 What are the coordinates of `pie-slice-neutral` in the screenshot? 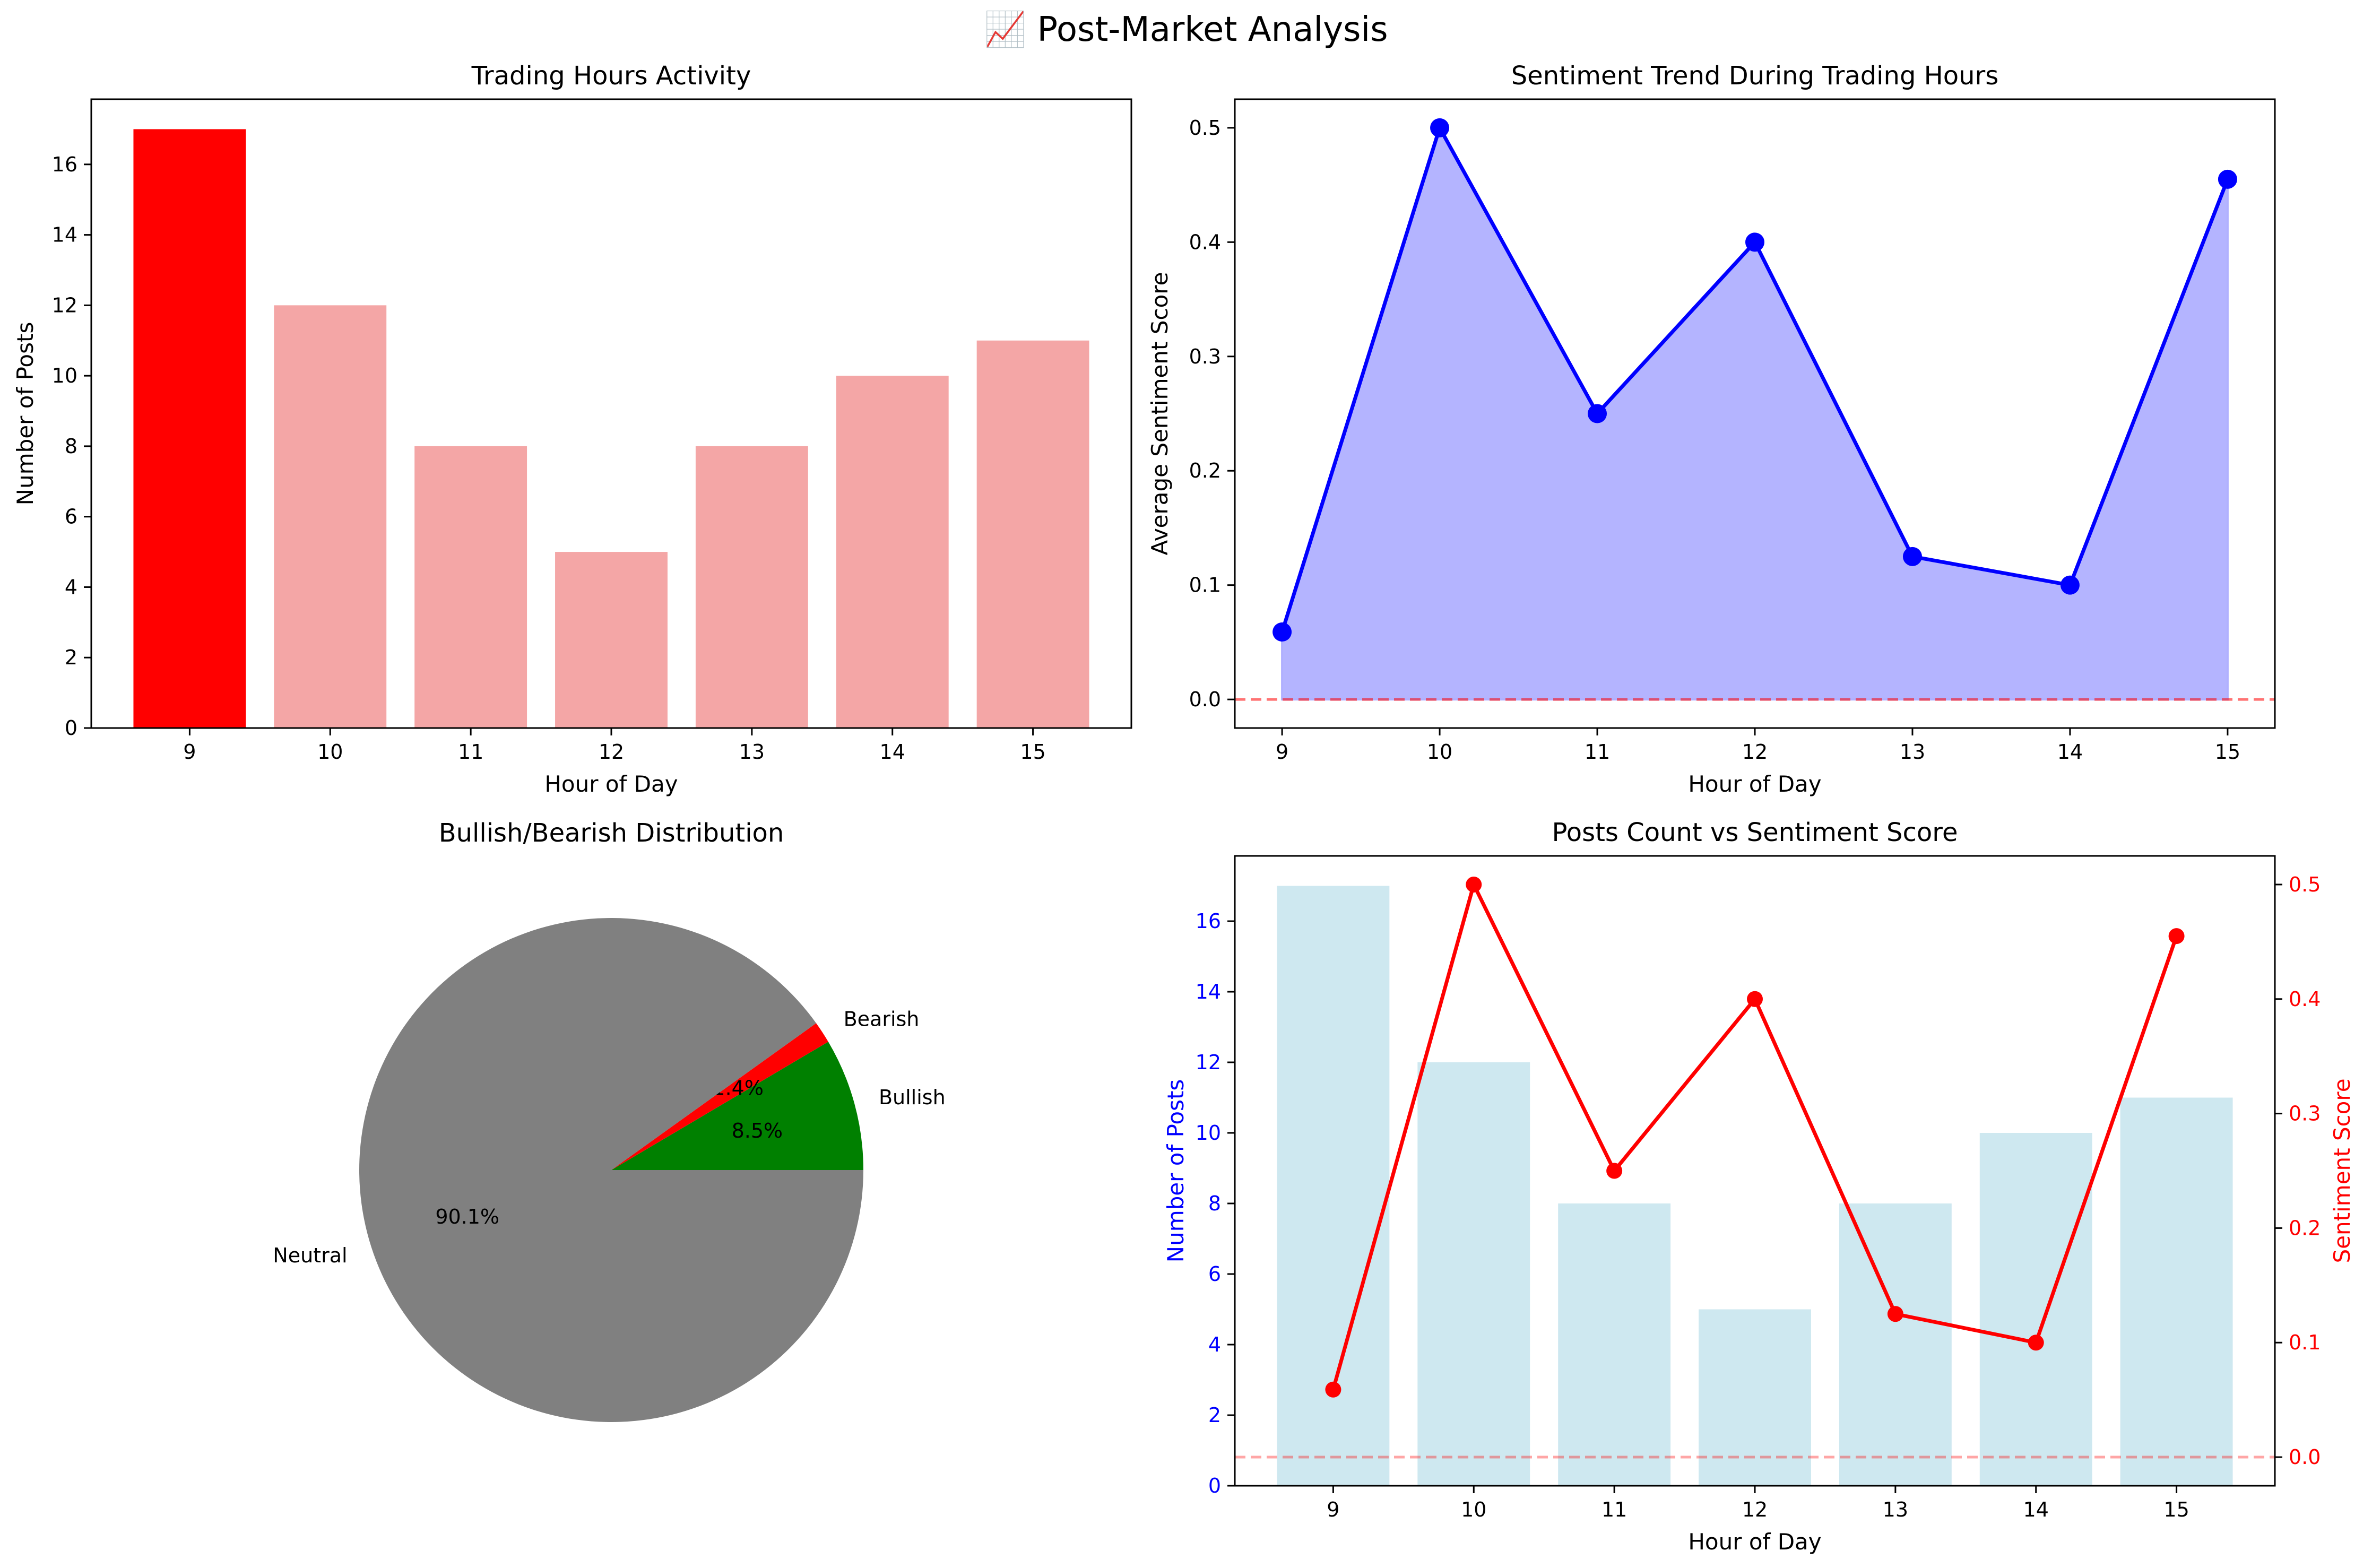 It's located at (611, 1170).